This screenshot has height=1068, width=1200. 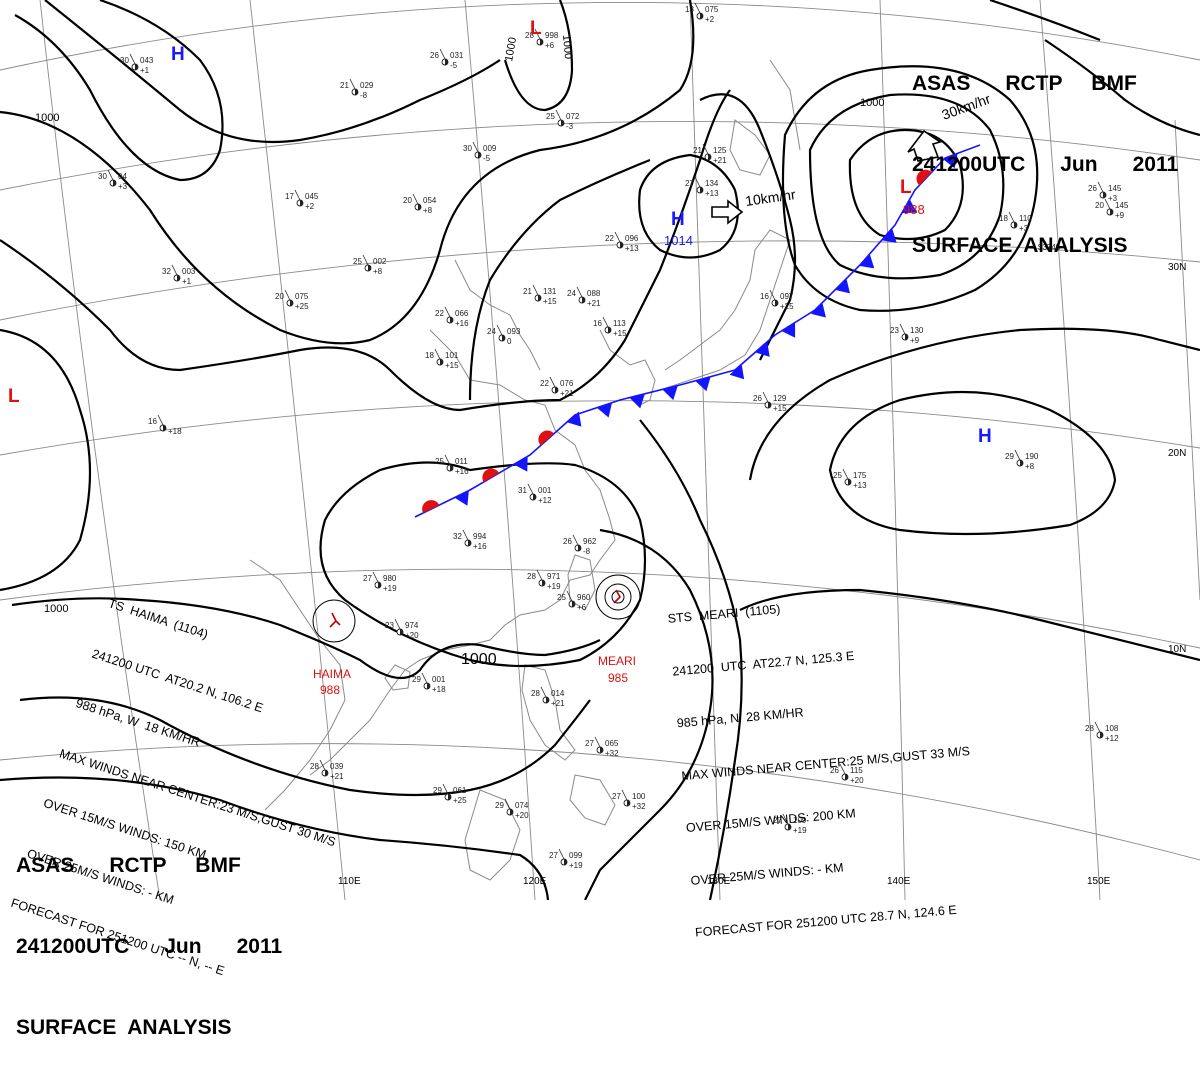 What do you see at coordinates (710, 19) in the screenshot?
I see `station-tendency: +2` at bounding box center [710, 19].